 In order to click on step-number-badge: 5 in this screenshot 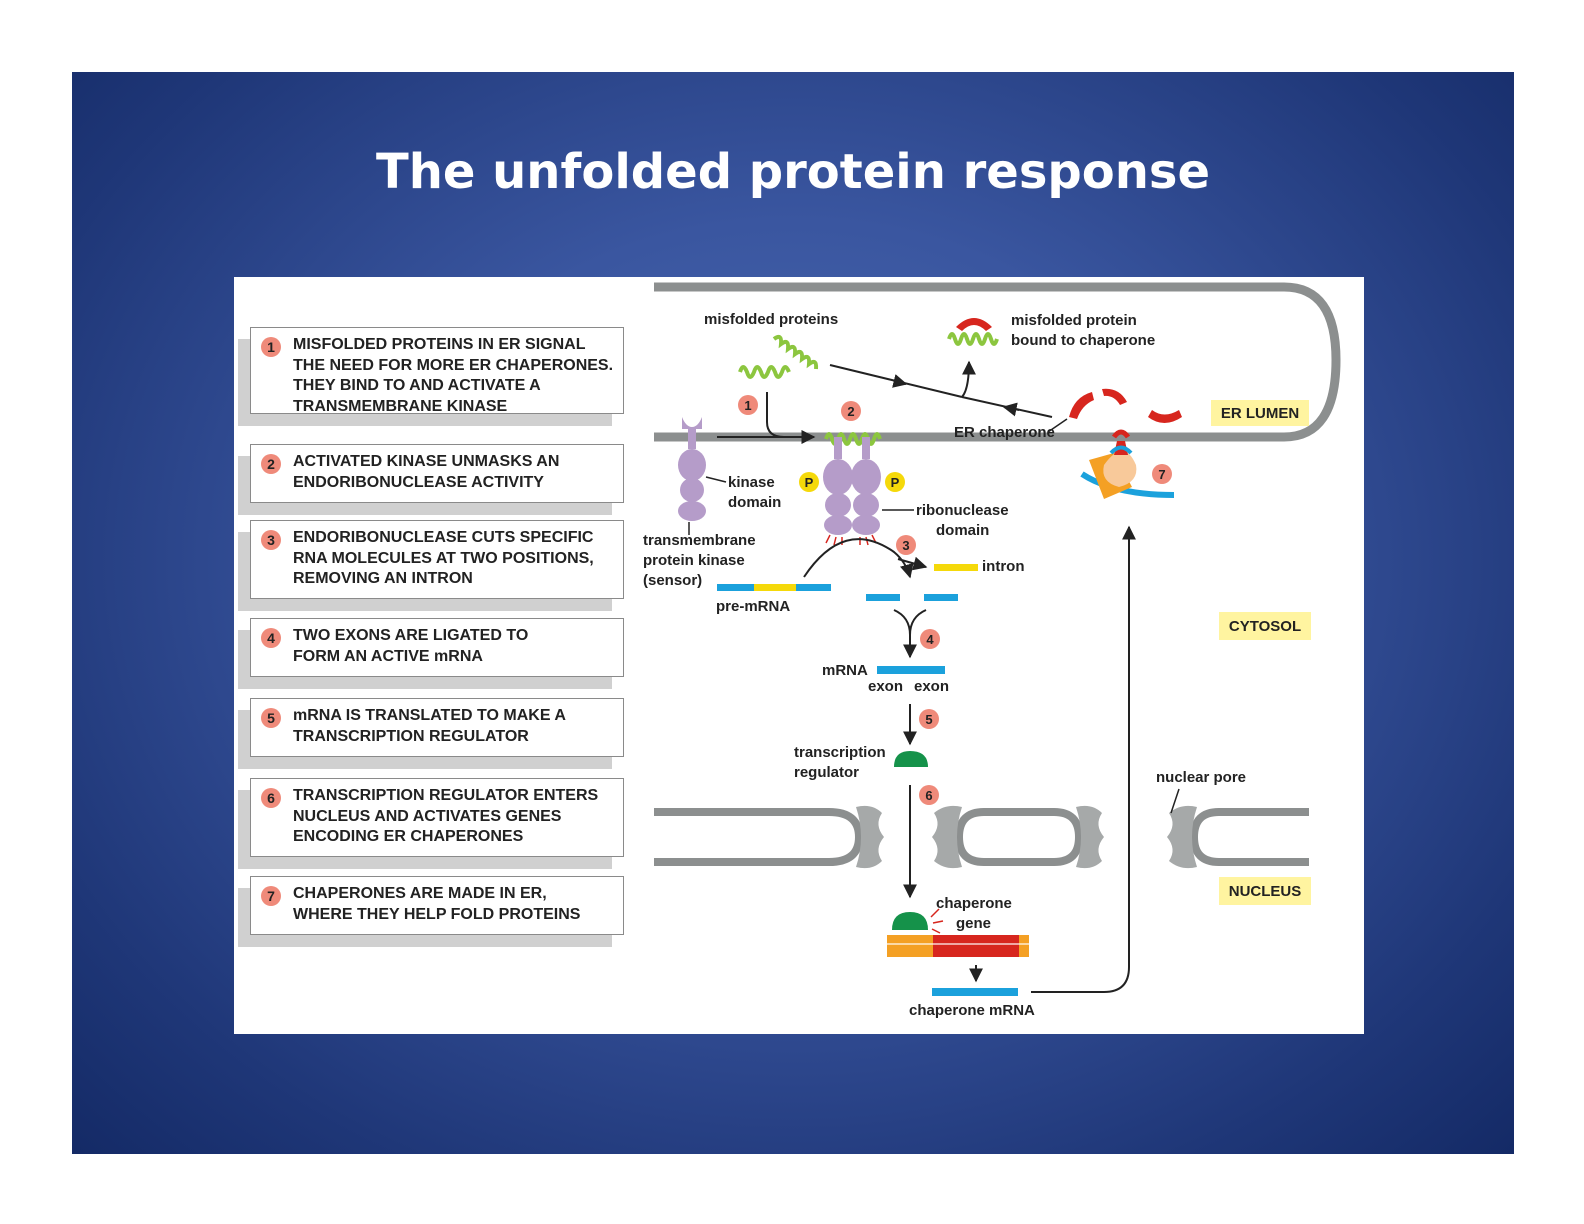, I will do `click(271, 718)`.